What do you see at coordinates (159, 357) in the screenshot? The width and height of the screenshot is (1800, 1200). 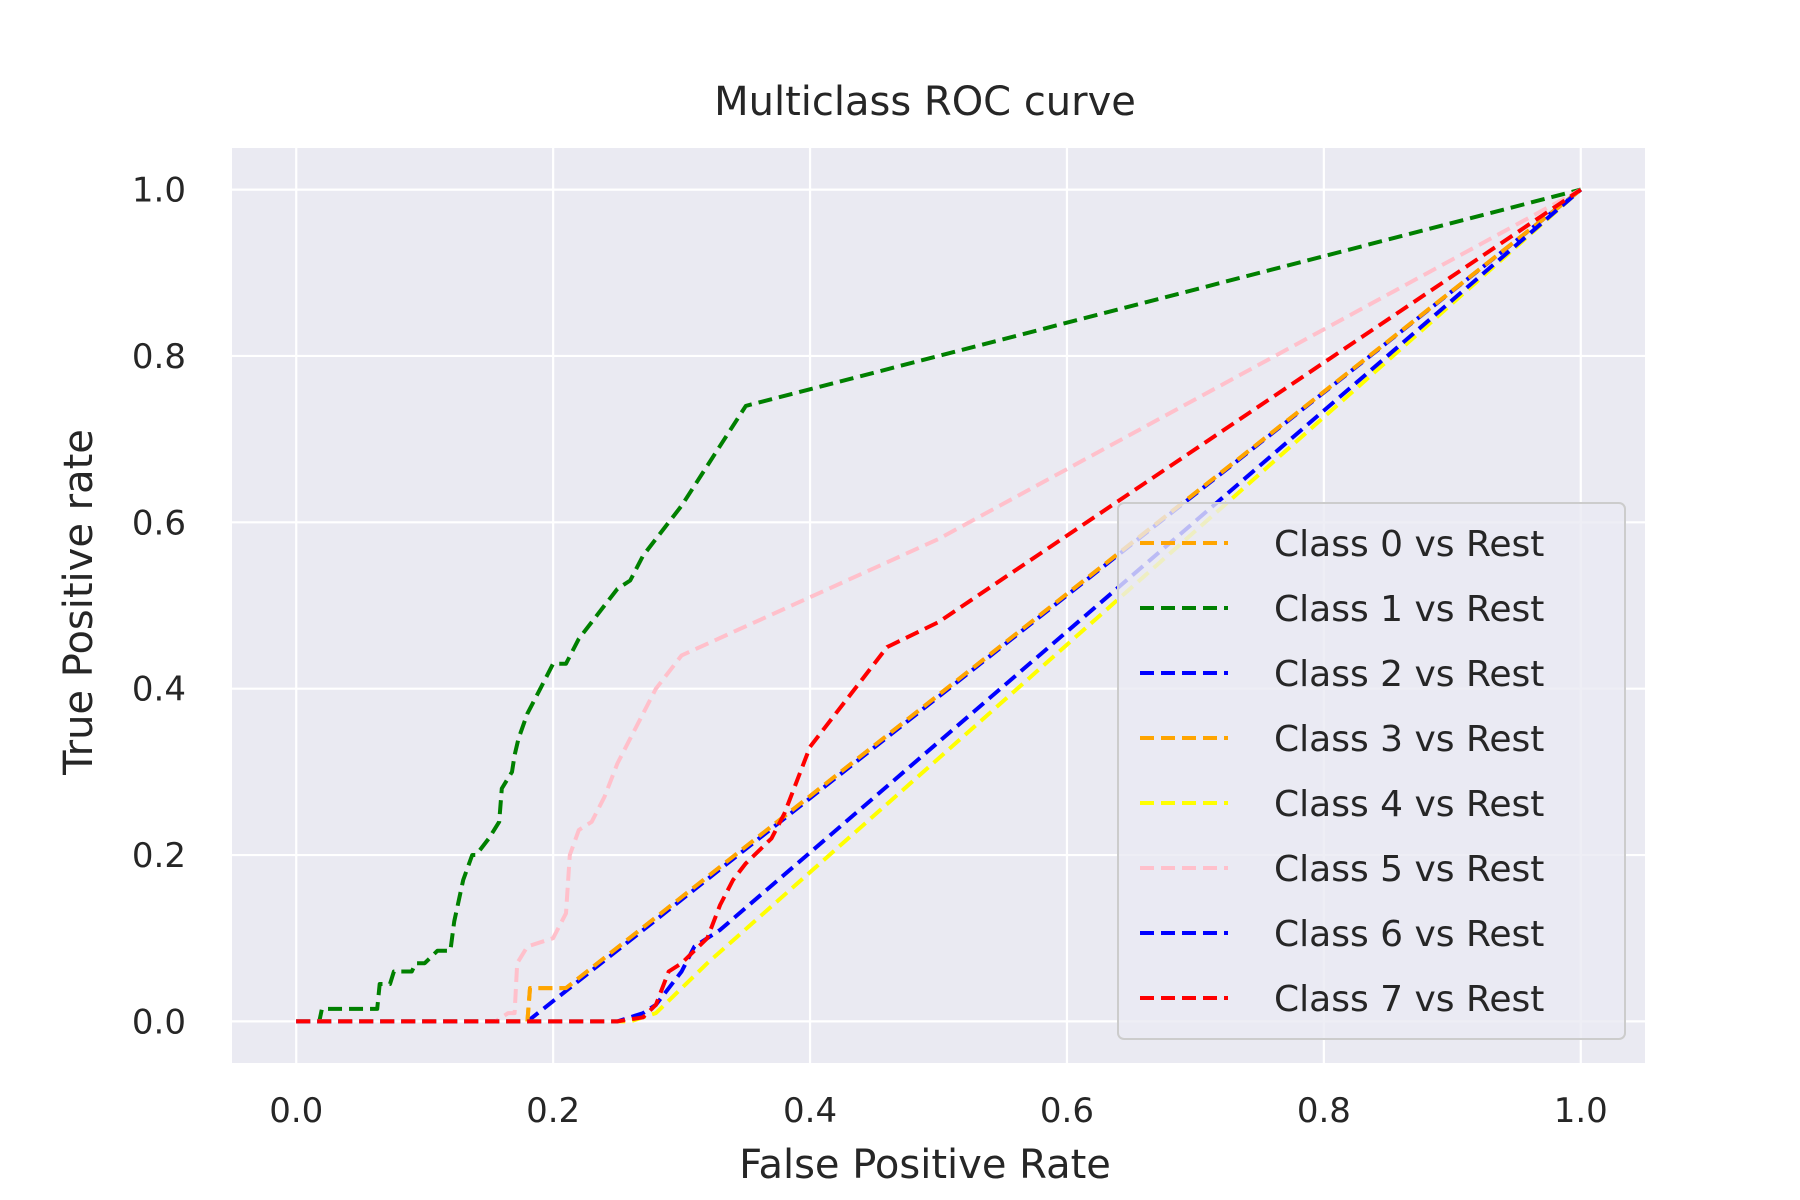 I see `y-tick-label: 0.8` at bounding box center [159, 357].